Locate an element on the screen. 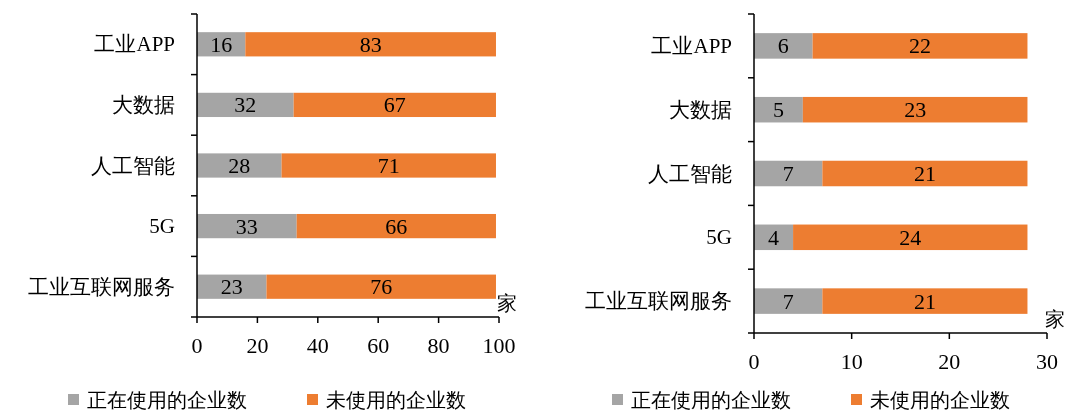  data-label: 4 is located at coordinates (774, 237).